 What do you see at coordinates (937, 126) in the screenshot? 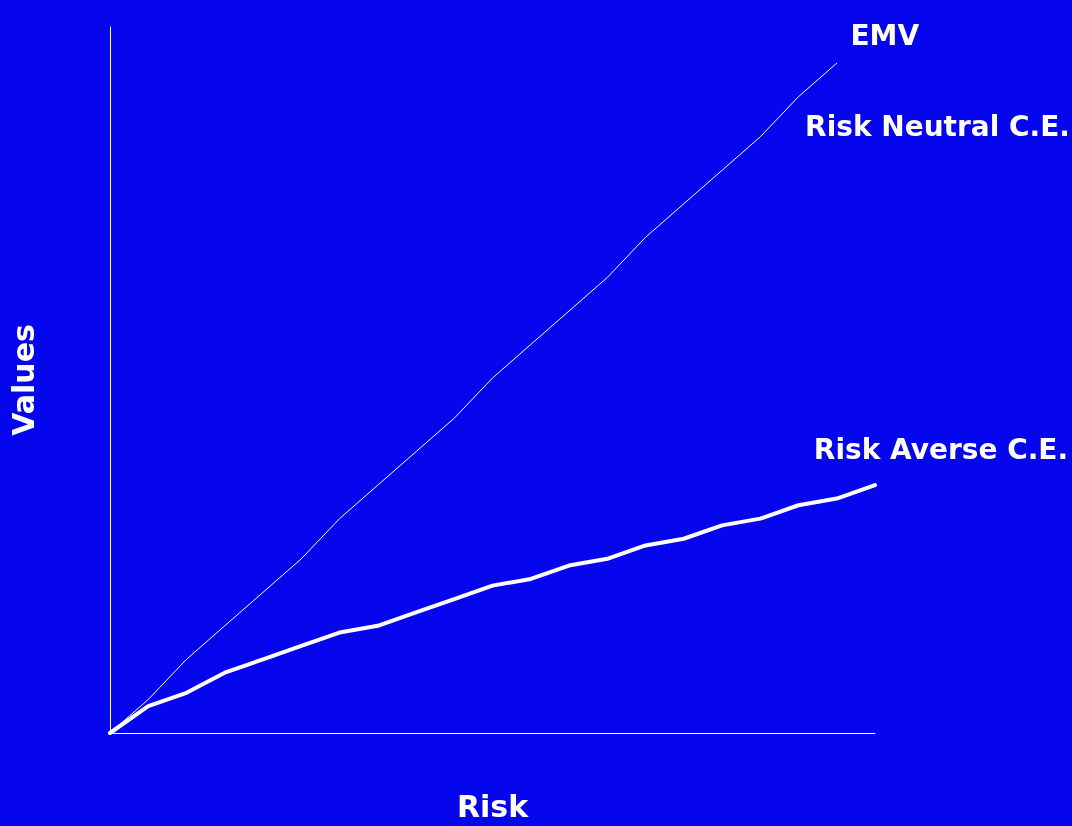
I see `annotation: Risk Neutral C.E.` at bounding box center [937, 126].